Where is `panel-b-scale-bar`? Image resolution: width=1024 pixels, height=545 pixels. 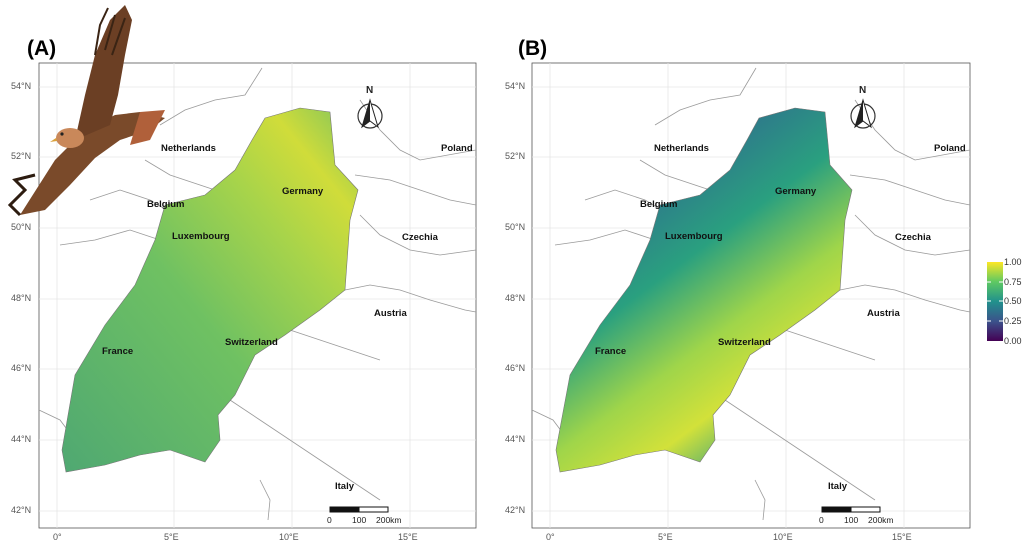 panel-b-scale-bar is located at coordinates (851, 509).